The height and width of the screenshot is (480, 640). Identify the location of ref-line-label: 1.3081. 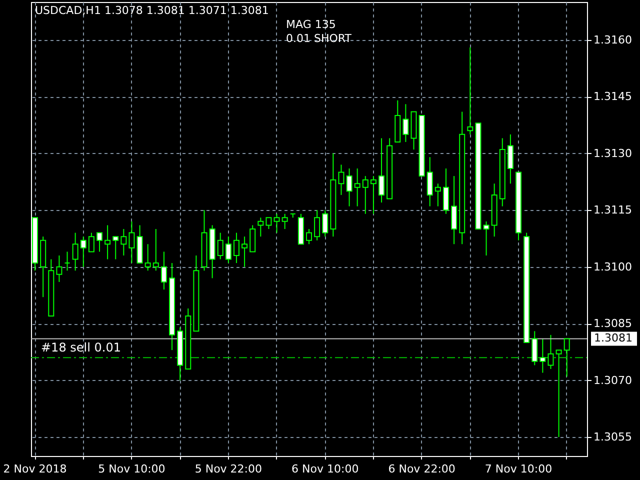
(613, 338).